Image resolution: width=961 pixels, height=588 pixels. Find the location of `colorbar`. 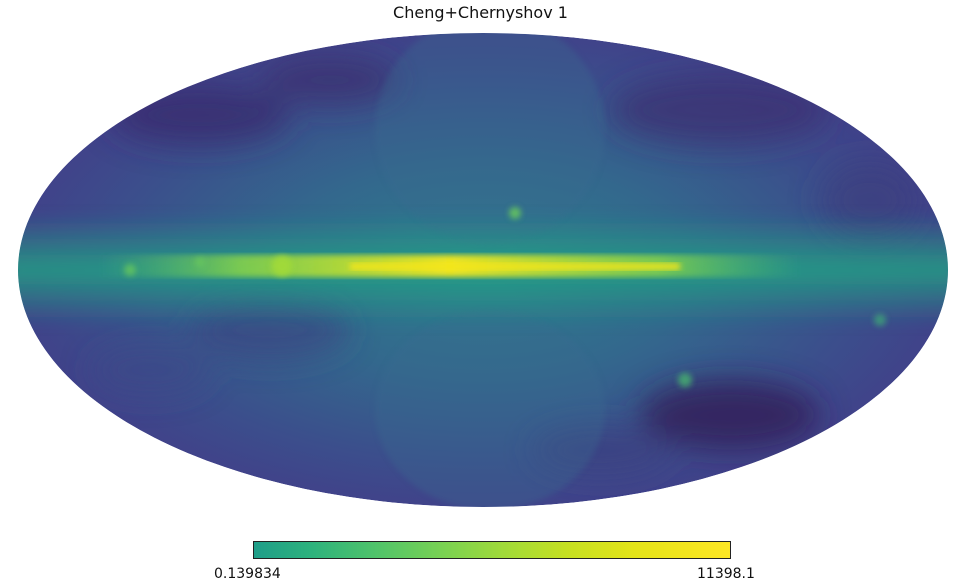

colorbar is located at coordinates (492, 550).